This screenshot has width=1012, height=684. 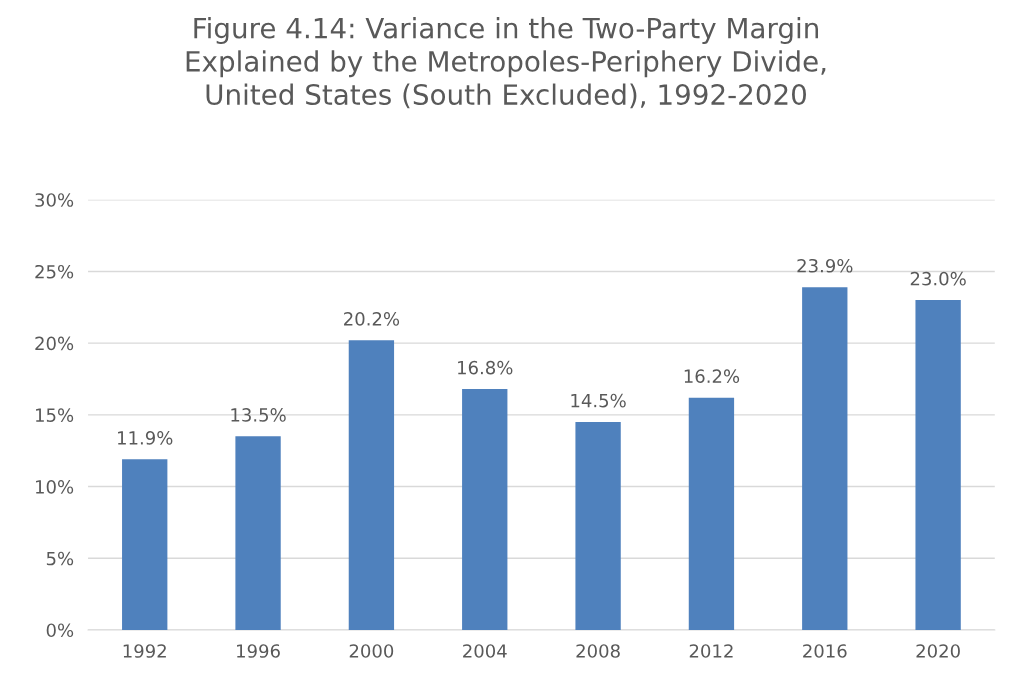 What do you see at coordinates (60, 630) in the screenshot?
I see `y-tick-label: 0%` at bounding box center [60, 630].